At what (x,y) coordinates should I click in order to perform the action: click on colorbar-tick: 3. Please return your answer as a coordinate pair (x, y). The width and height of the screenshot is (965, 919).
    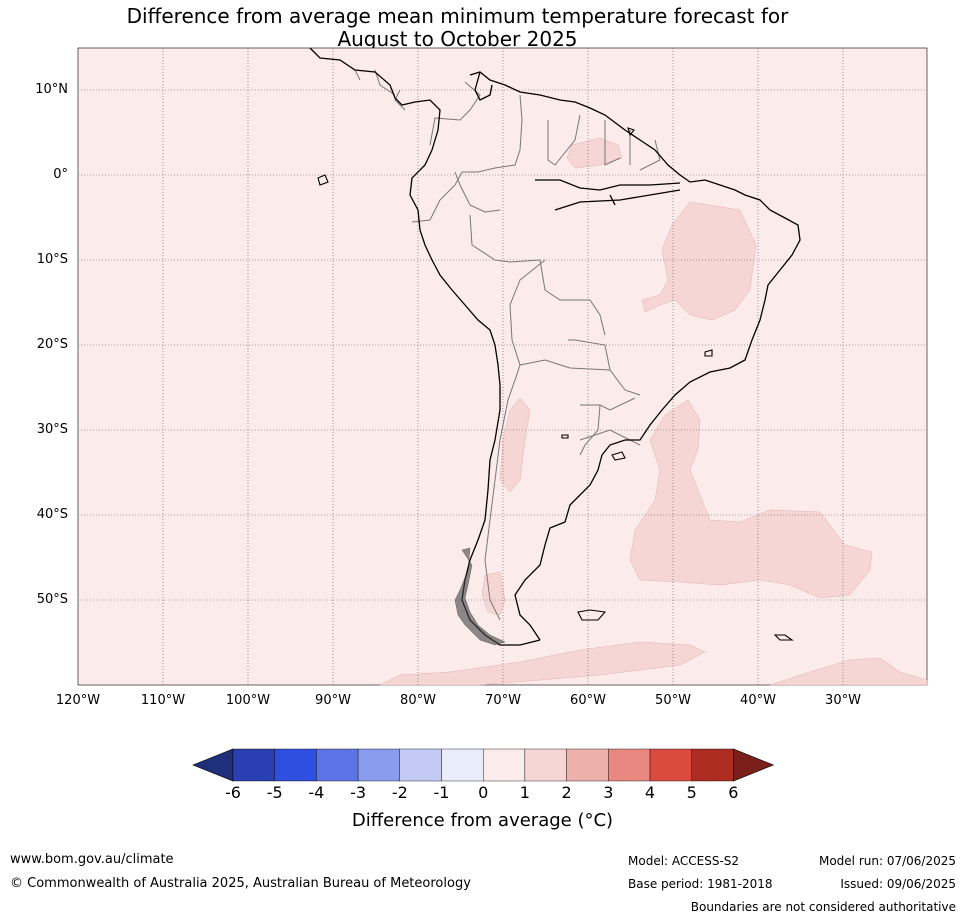
    Looking at the image, I should click on (608, 792).